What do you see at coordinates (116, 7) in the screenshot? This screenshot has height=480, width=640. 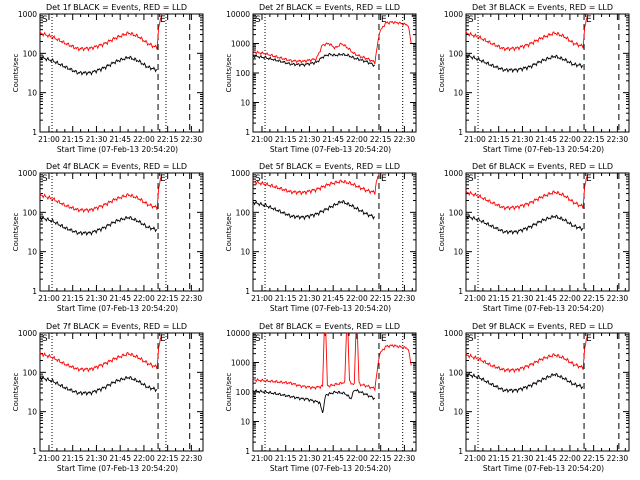 I see `panel-title: Det 1f BLACK = Events, RED = LLD` at bounding box center [116, 7].